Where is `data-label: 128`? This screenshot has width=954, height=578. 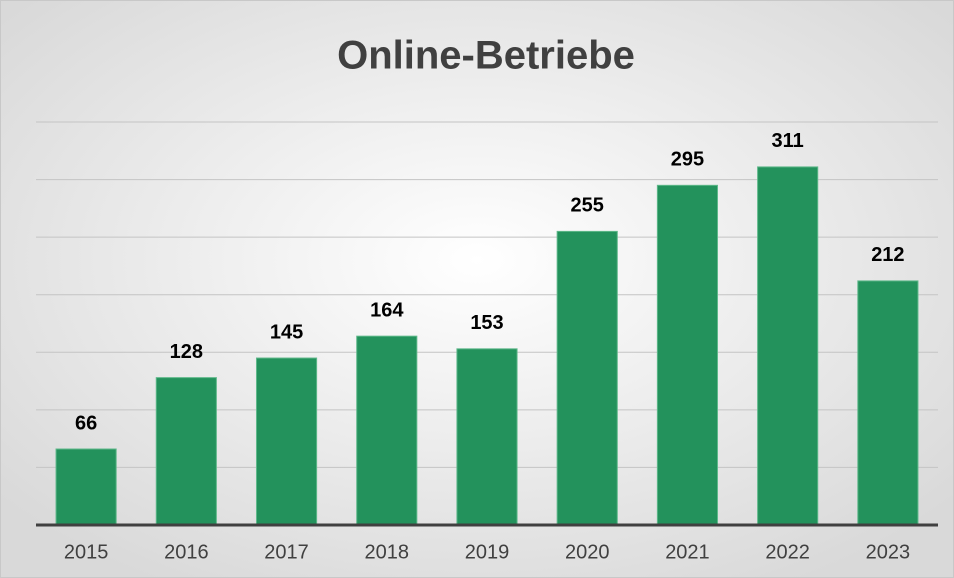 data-label: 128 is located at coordinates (186, 352).